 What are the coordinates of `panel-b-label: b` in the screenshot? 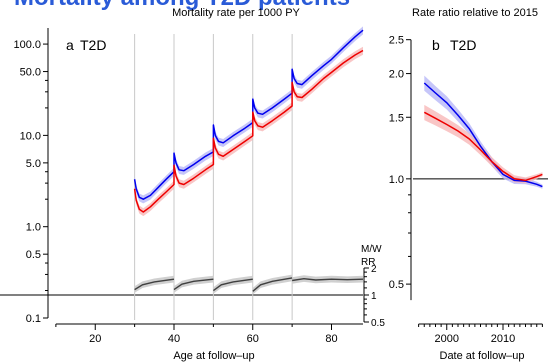 It's located at (436, 45).